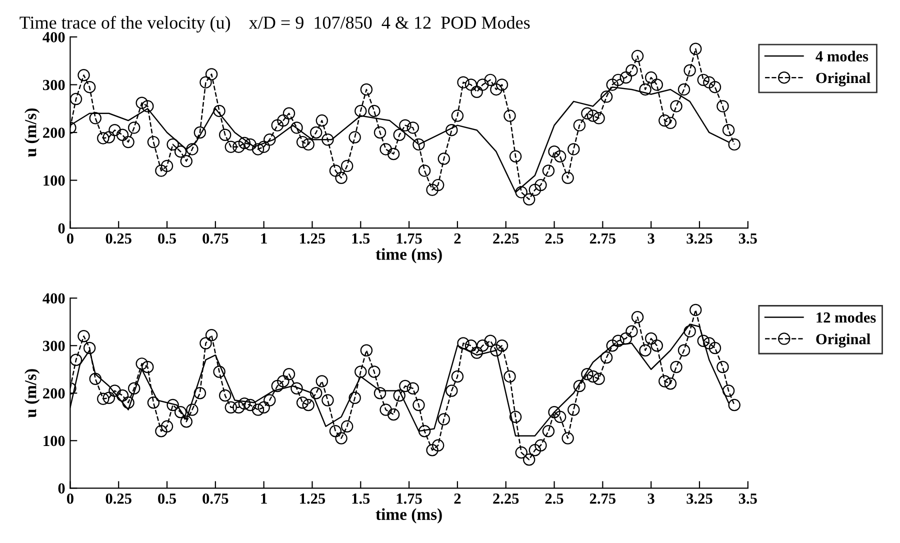 This screenshot has height=543, width=900. I want to click on legend-label: 12 modes, so click(846, 317).